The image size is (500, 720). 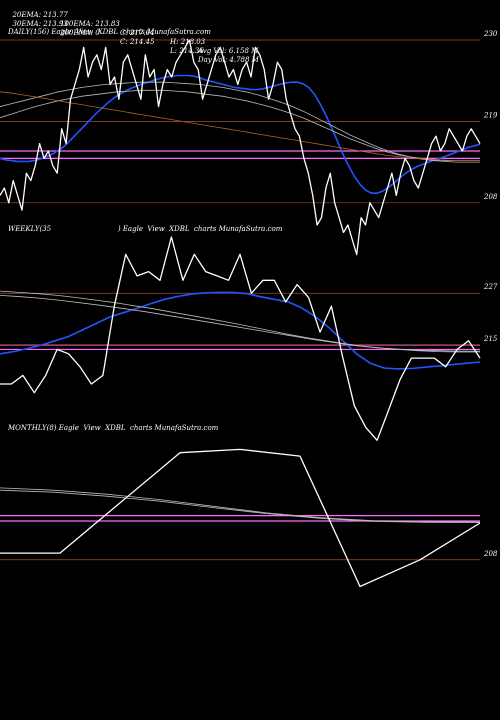 I want to click on daily-ema-grey2-line, so click(x=240, y=125).